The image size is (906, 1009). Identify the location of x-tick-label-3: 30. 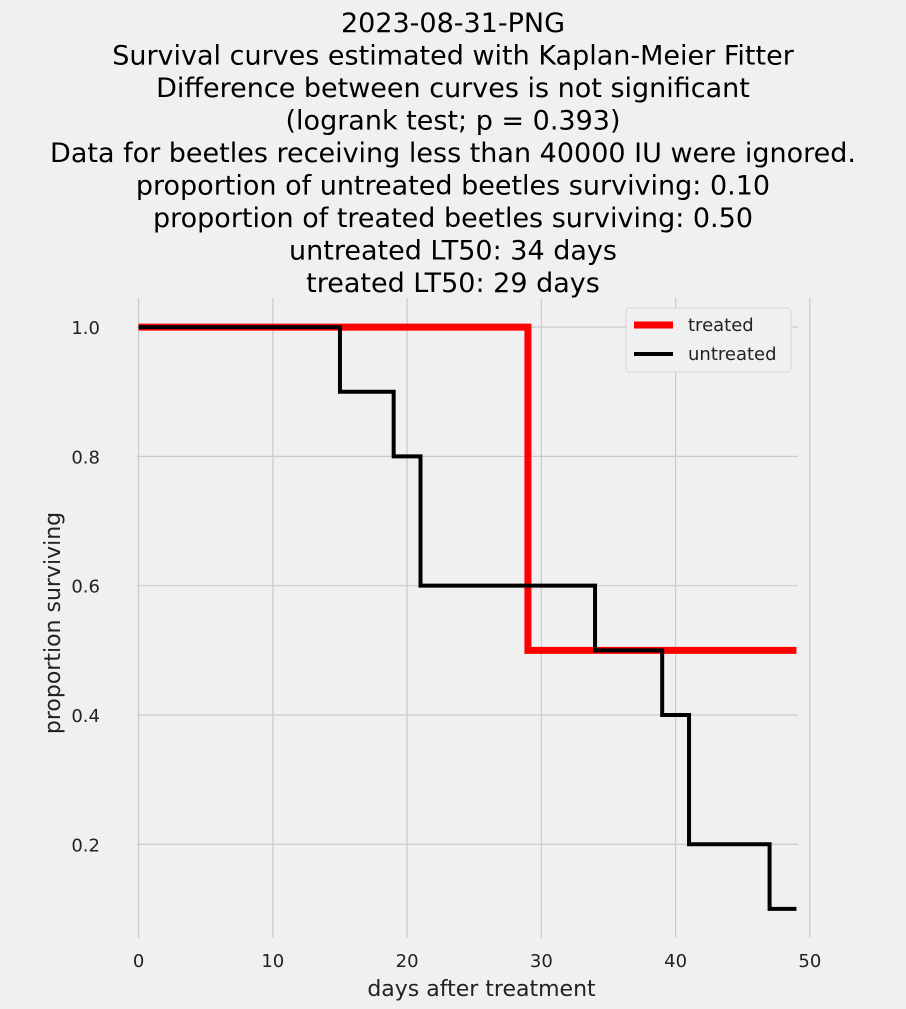
(541, 961).